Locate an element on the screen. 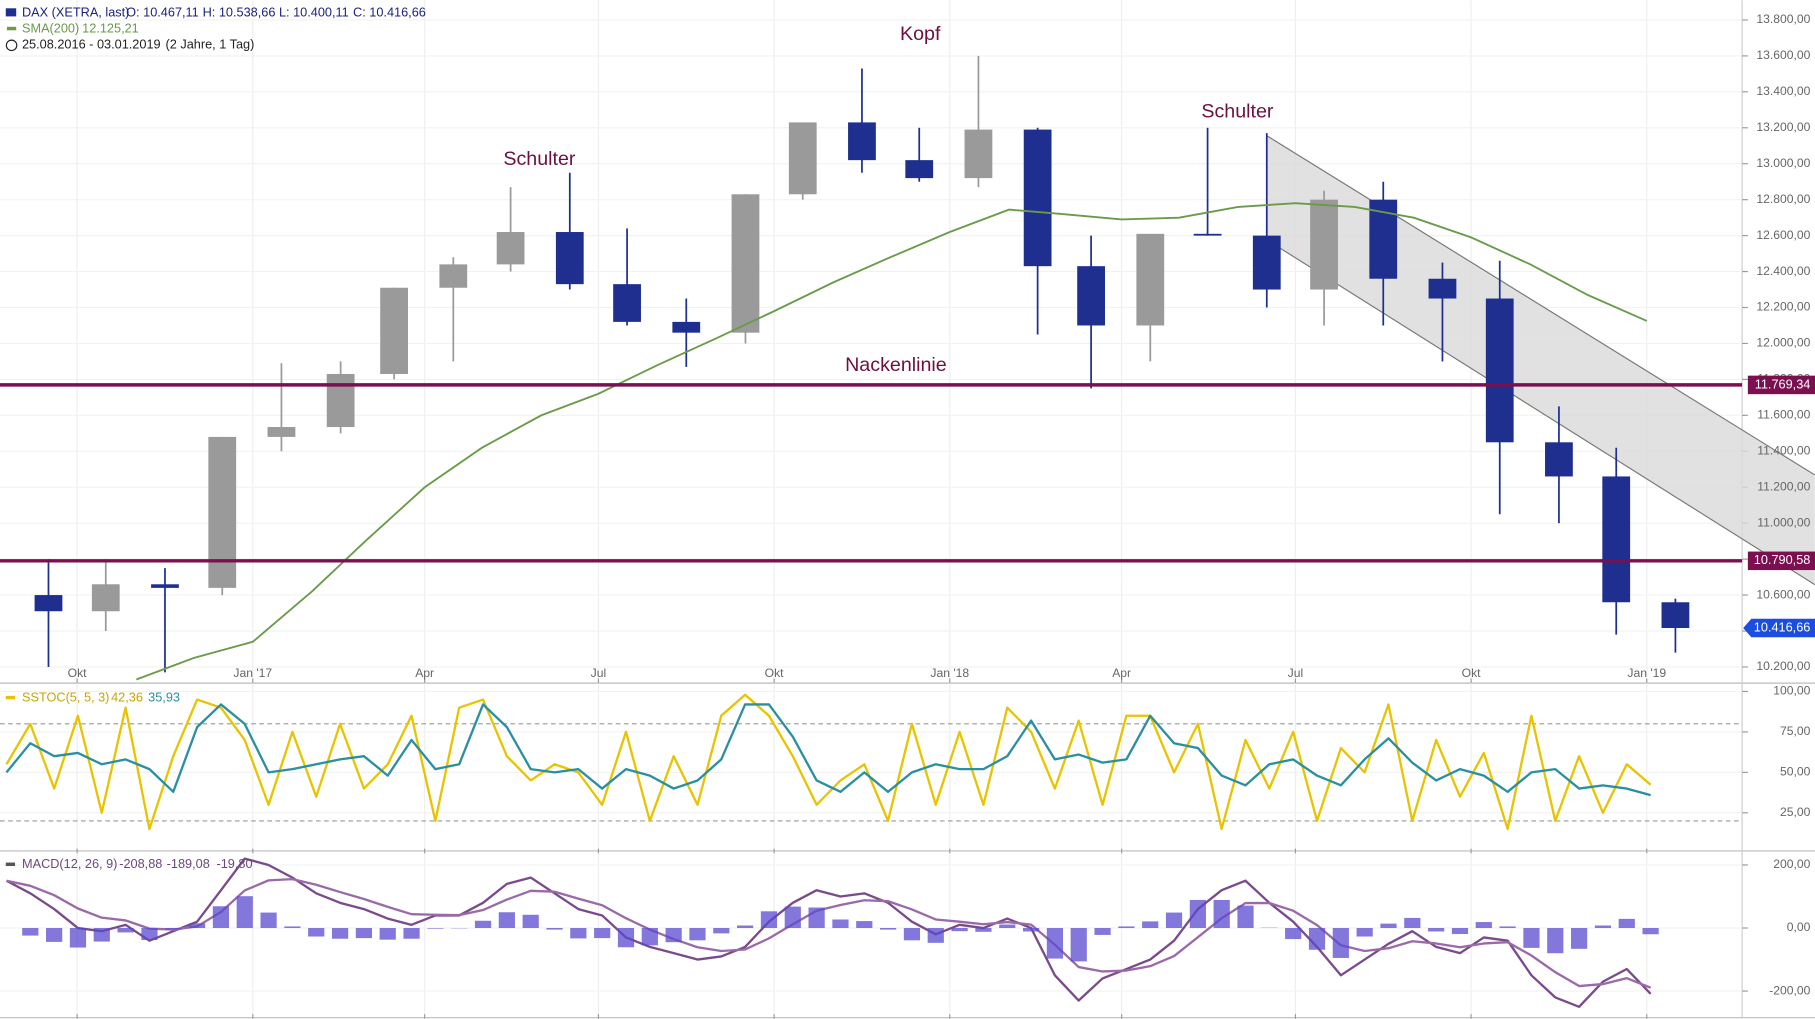 This screenshot has height=1019, width=1815. legend-macd: MACD(12, 26, 9) is located at coordinates (69, 863).